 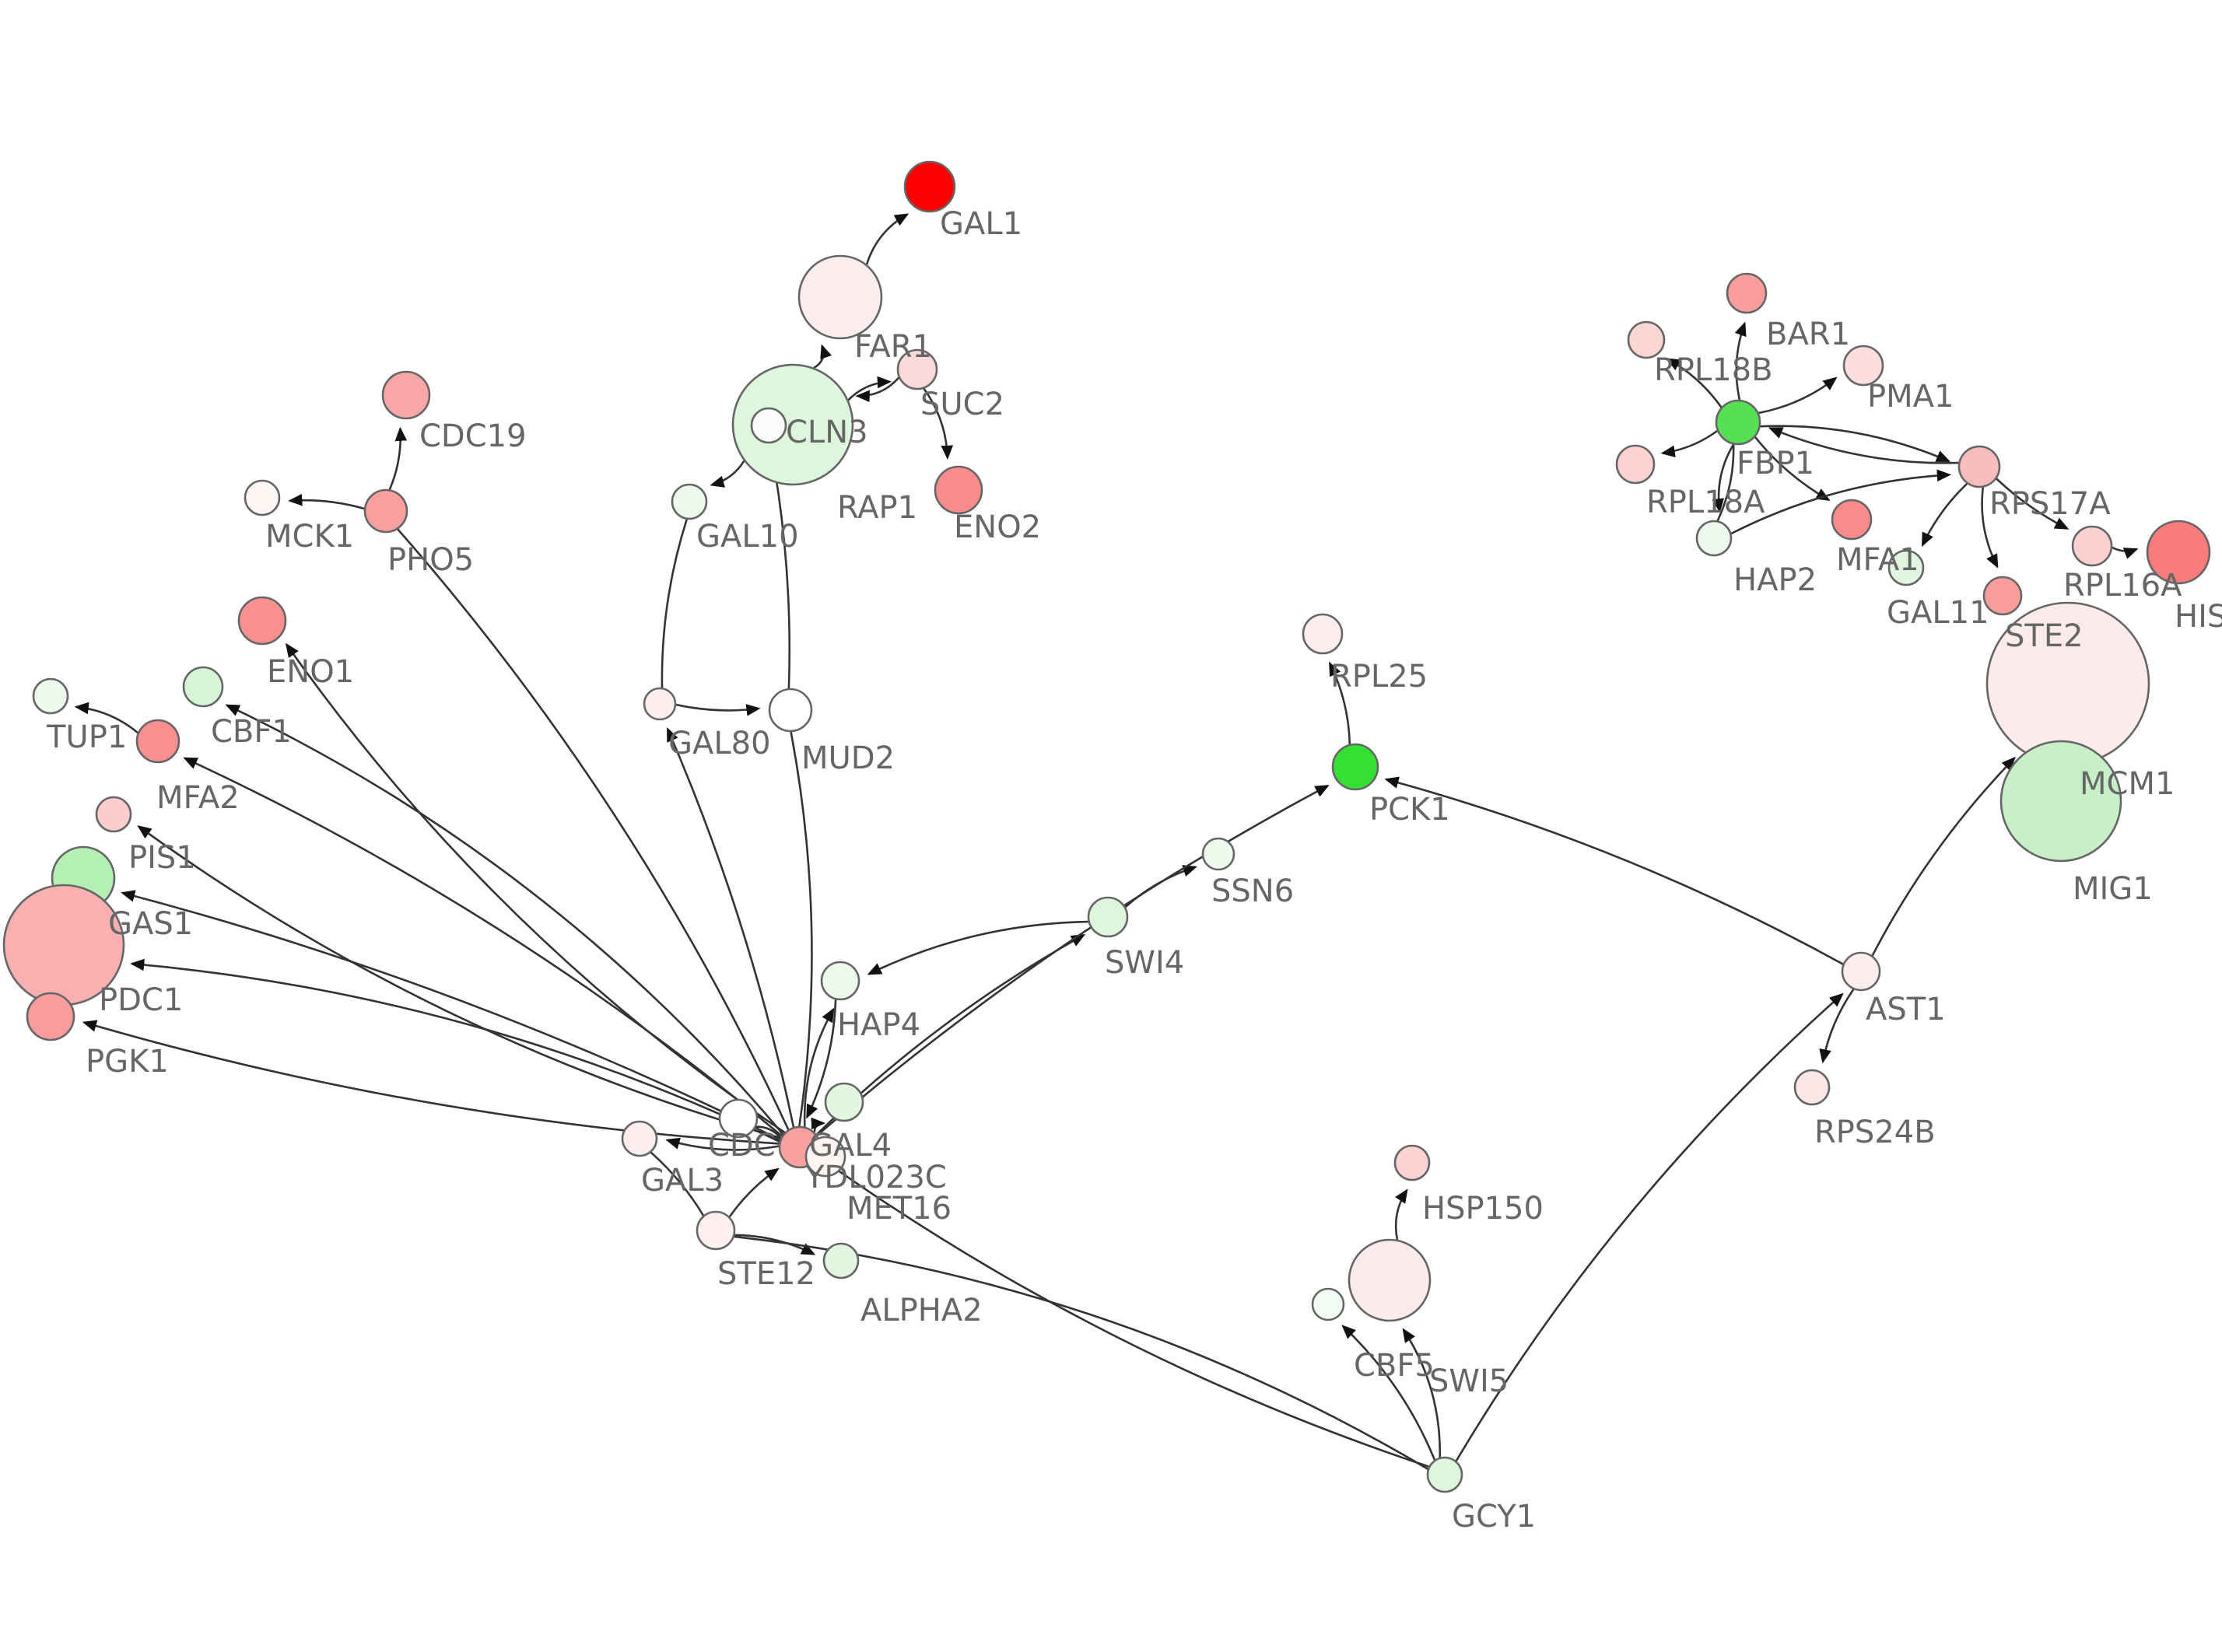 What do you see at coordinates (251, 732) in the screenshot?
I see `graph-node-label-cbf1: CBF1` at bounding box center [251, 732].